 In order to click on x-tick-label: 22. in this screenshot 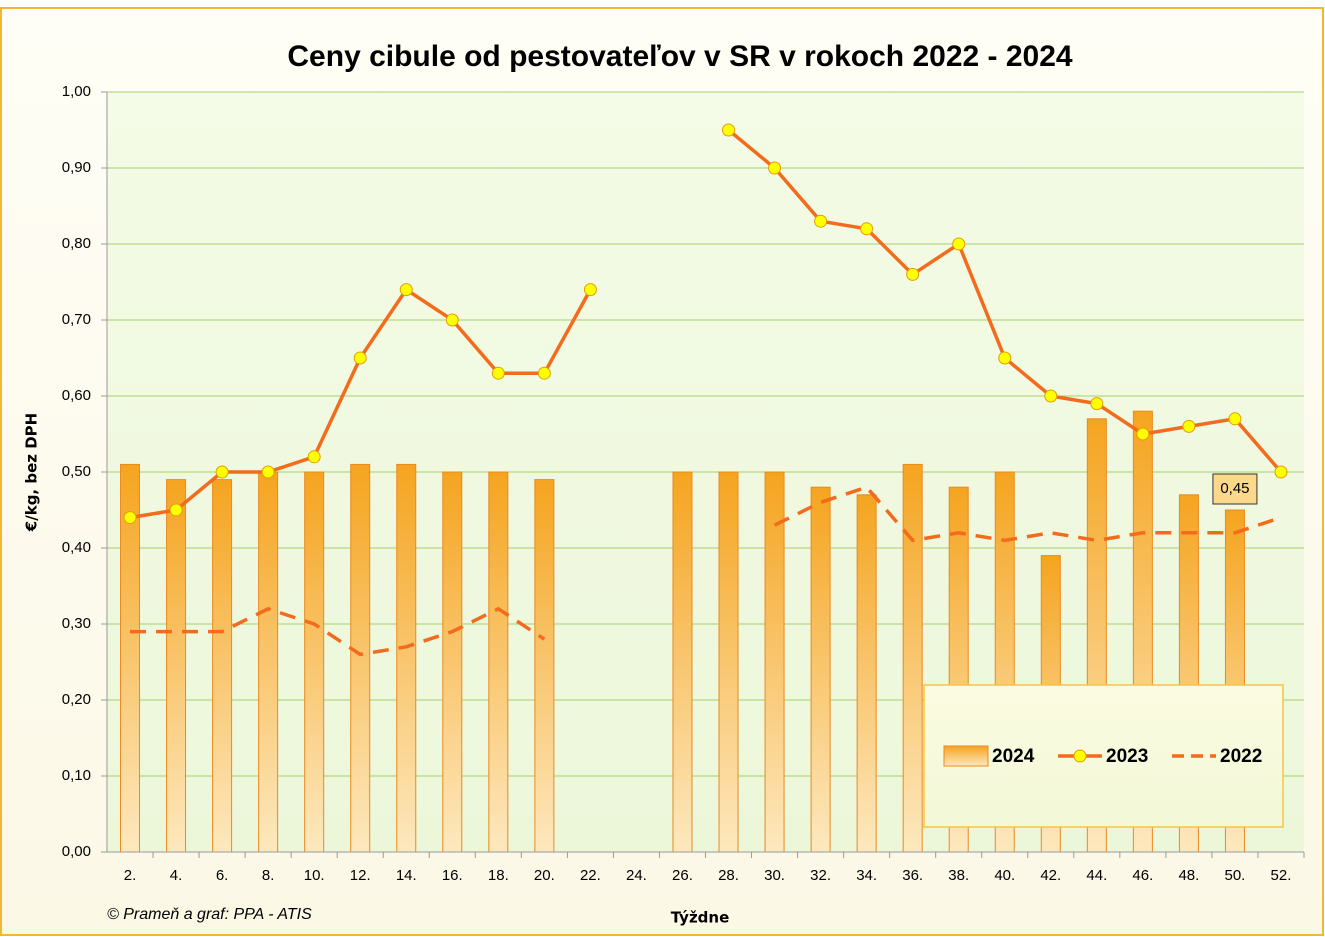, I will do `click(590, 875)`.